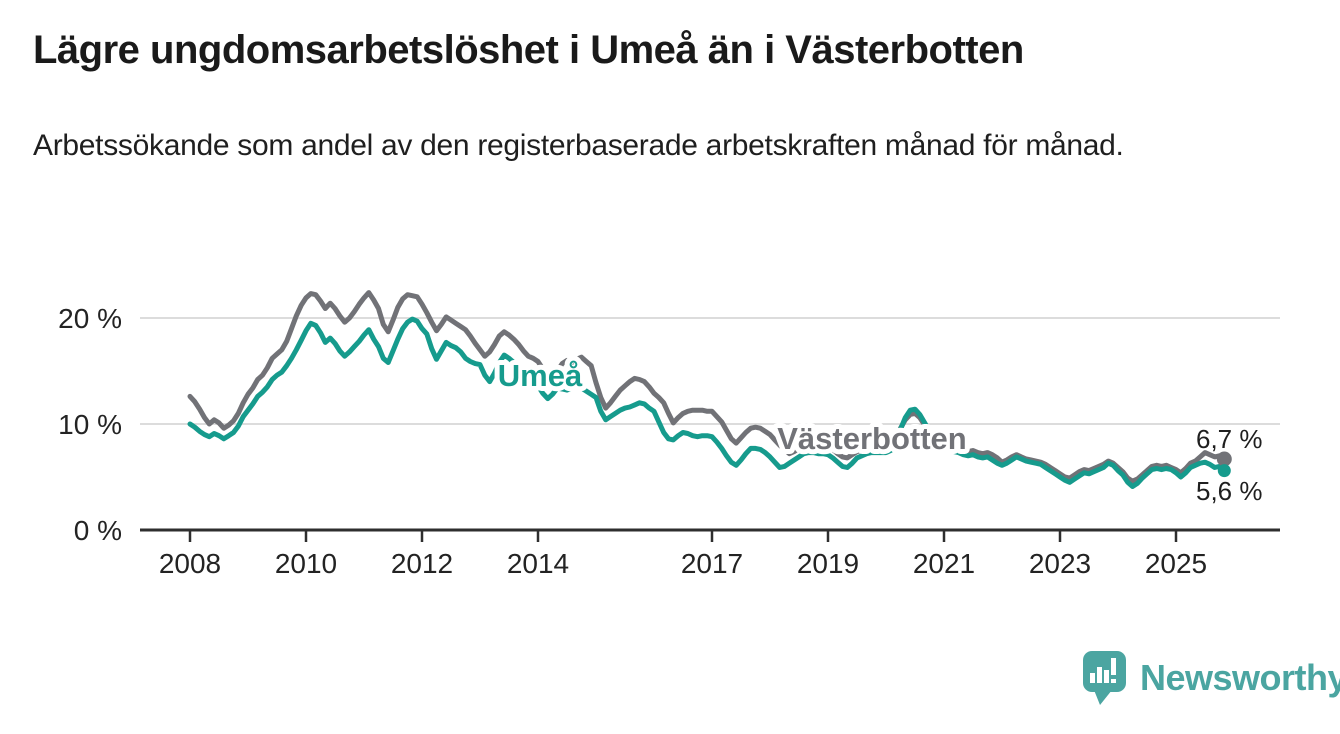 The height and width of the screenshot is (734, 1340). I want to click on x-tick-label: 2010, so click(306, 563).